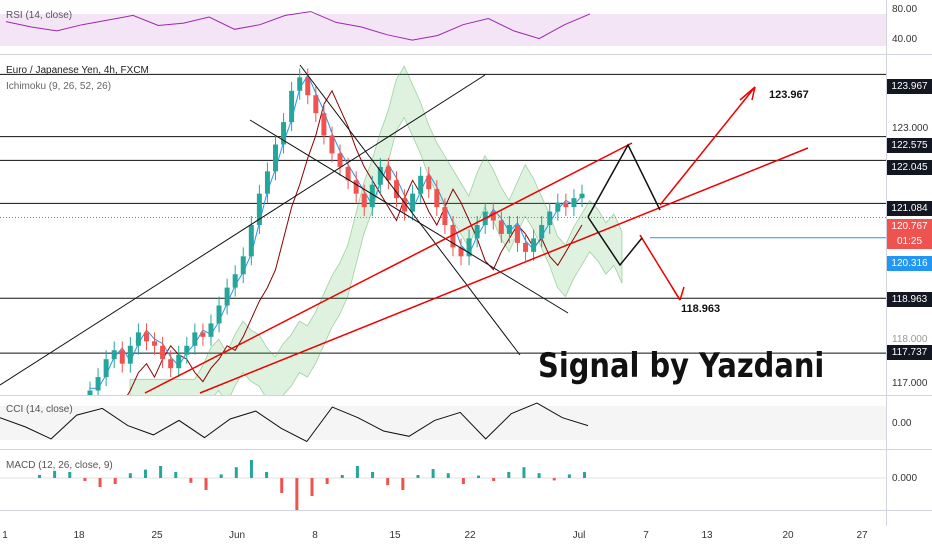 This screenshot has height=550, width=932. Describe the element at coordinates (443, 480) in the screenshot. I see `macd-pane` at that location.